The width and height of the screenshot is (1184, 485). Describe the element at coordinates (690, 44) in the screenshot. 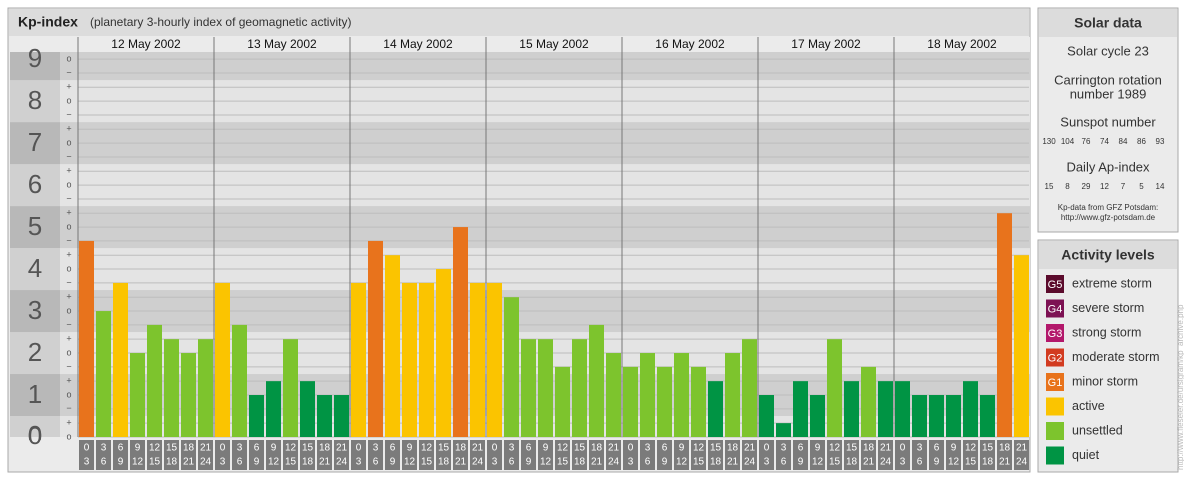

I see `day-label: 16 May 2002` at that location.